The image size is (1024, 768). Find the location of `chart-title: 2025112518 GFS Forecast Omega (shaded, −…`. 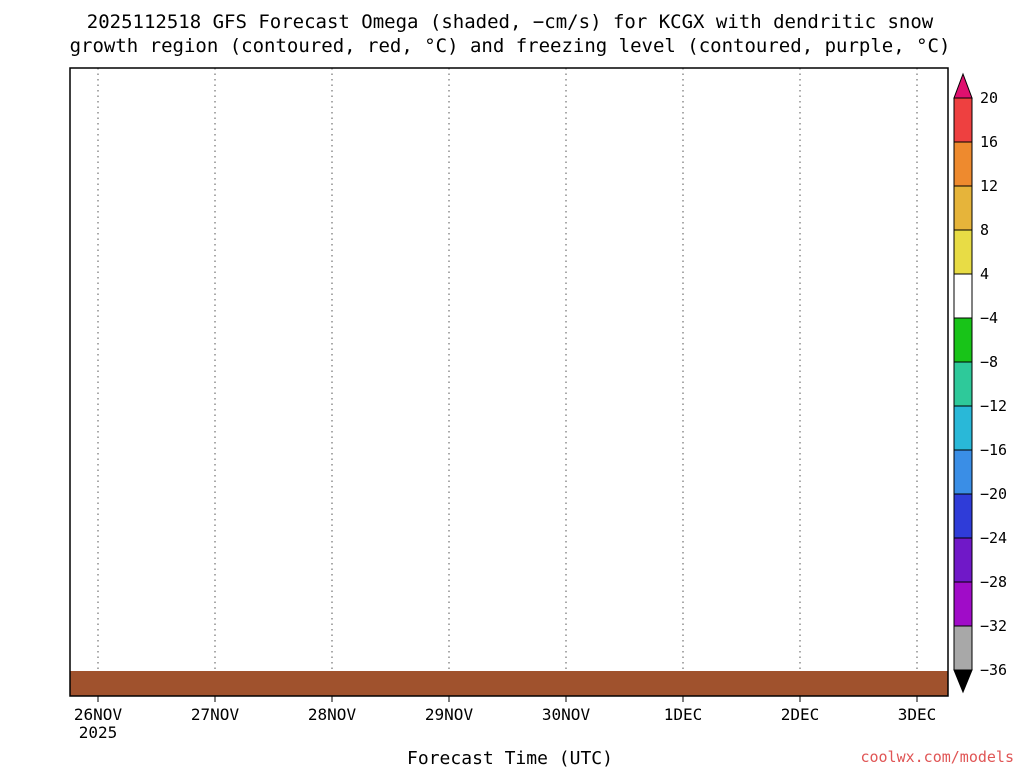

chart-title: 2025112518 GFS Forecast Omega (shaded, −… is located at coordinates (510, 22).